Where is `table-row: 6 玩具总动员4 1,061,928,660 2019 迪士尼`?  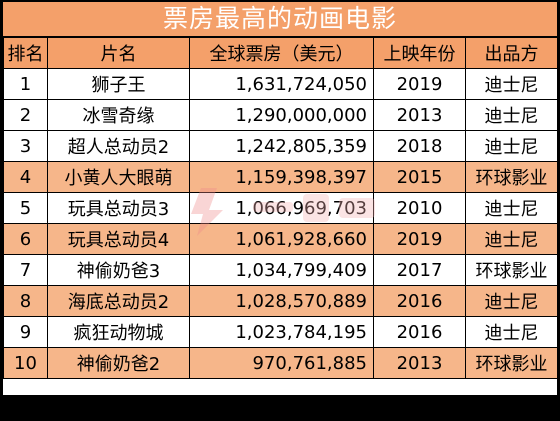
table-row: 6 玩具总动员4 1,061,928,660 2019 迪士尼 is located at coordinates (280, 239).